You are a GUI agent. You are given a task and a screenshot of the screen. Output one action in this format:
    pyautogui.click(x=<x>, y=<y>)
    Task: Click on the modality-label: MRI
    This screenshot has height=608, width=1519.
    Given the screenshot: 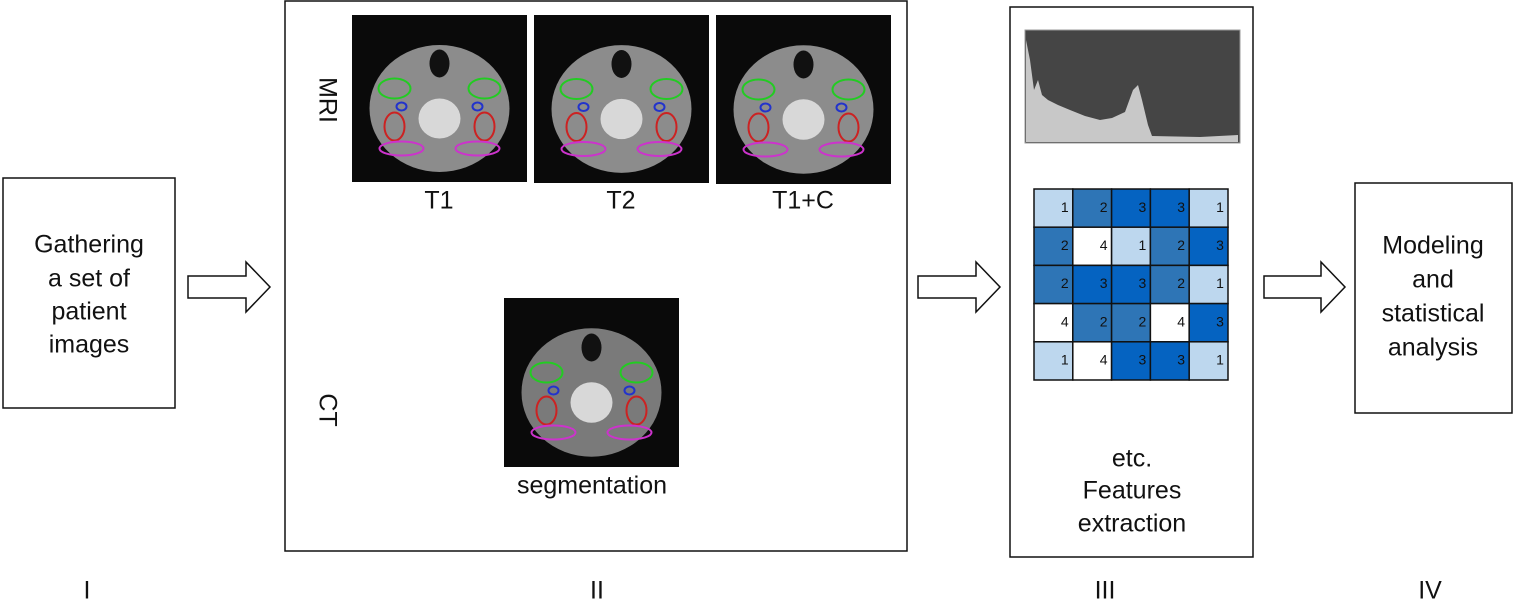 What is the action you would take?
    pyautogui.click(x=327, y=100)
    